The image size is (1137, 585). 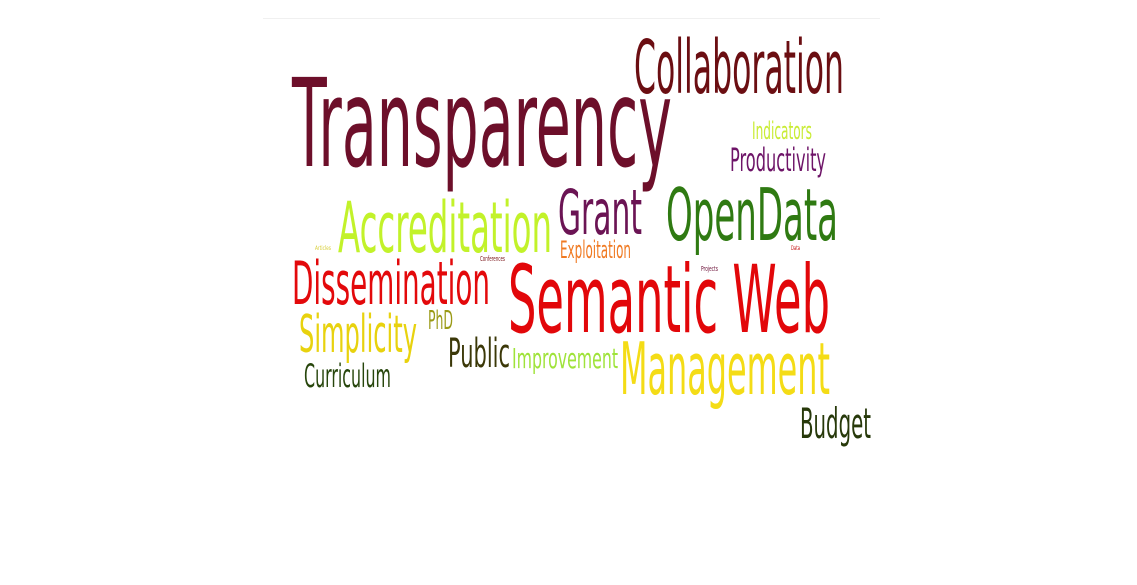 I want to click on cloud-word-management: Management, so click(x=725, y=369).